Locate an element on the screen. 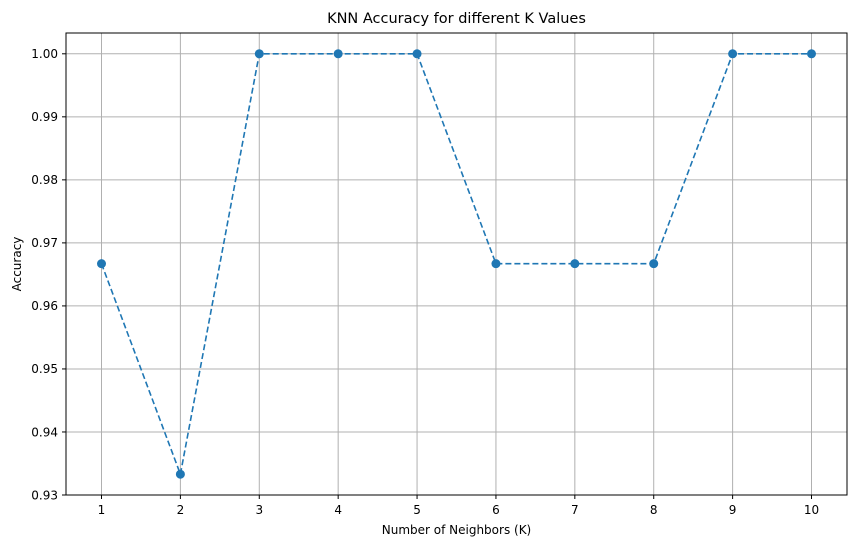  x-tick-label: 6 is located at coordinates (496, 510).